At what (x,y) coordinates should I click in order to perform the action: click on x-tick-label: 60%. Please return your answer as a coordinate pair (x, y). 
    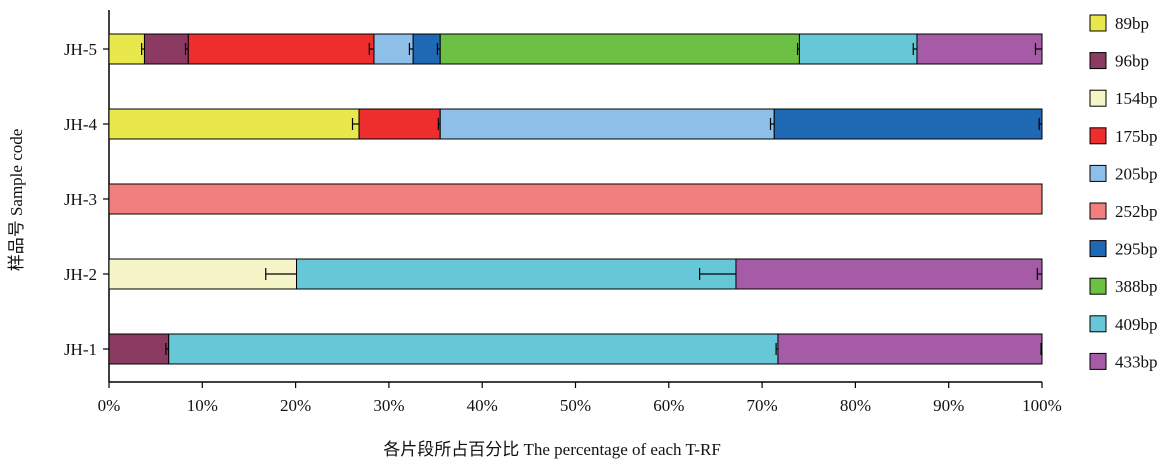
    Looking at the image, I should click on (668, 405).